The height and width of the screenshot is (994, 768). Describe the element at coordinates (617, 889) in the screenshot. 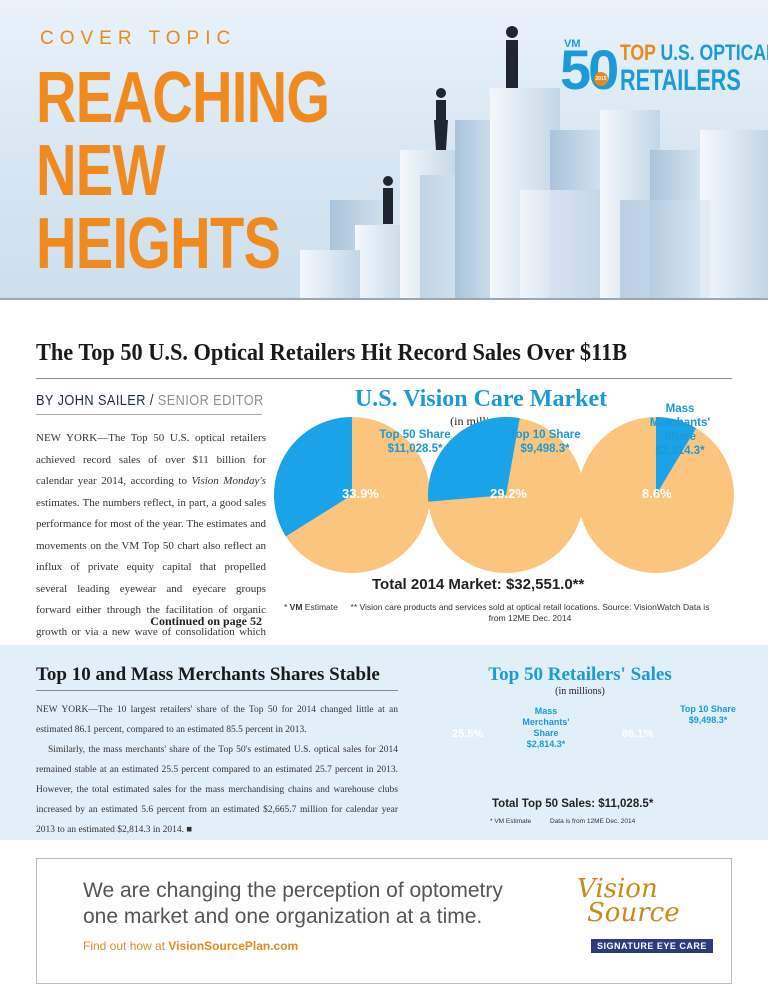

I see `logo-line: Vision` at that location.